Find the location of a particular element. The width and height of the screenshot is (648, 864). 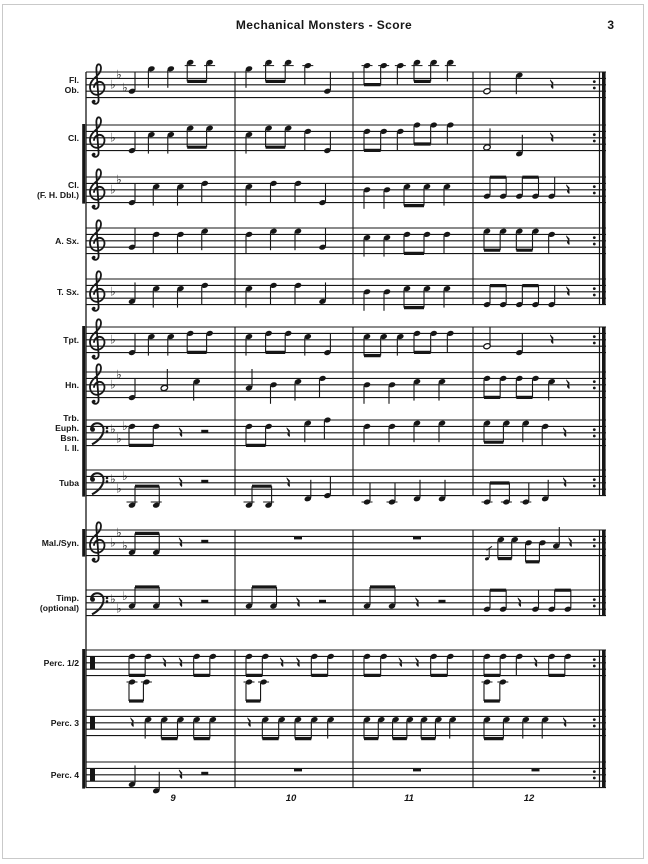

instrument-label-perc3: Perc. 3 is located at coordinates (65, 723).